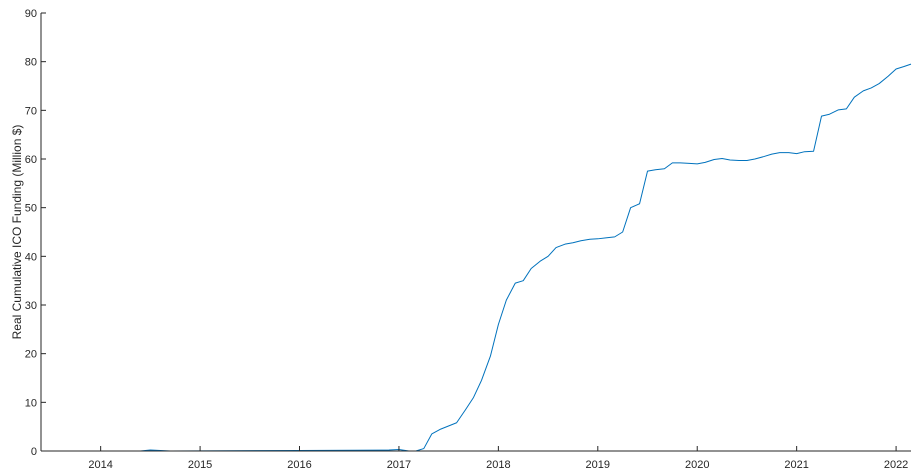 This screenshot has width=912, height=473. I want to click on x-tick-label: 2014, so click(100, 465).